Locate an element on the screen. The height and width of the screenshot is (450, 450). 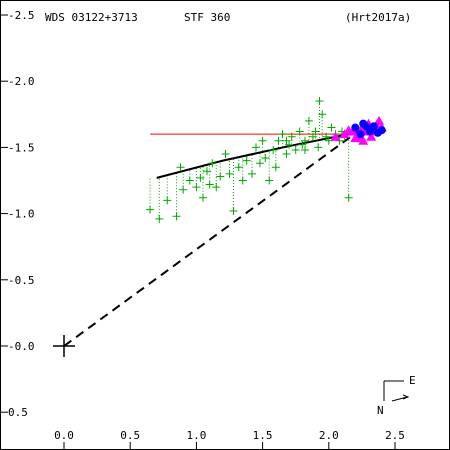
header-reference: (Hrt2017a) is located at coordinates (378, 17).